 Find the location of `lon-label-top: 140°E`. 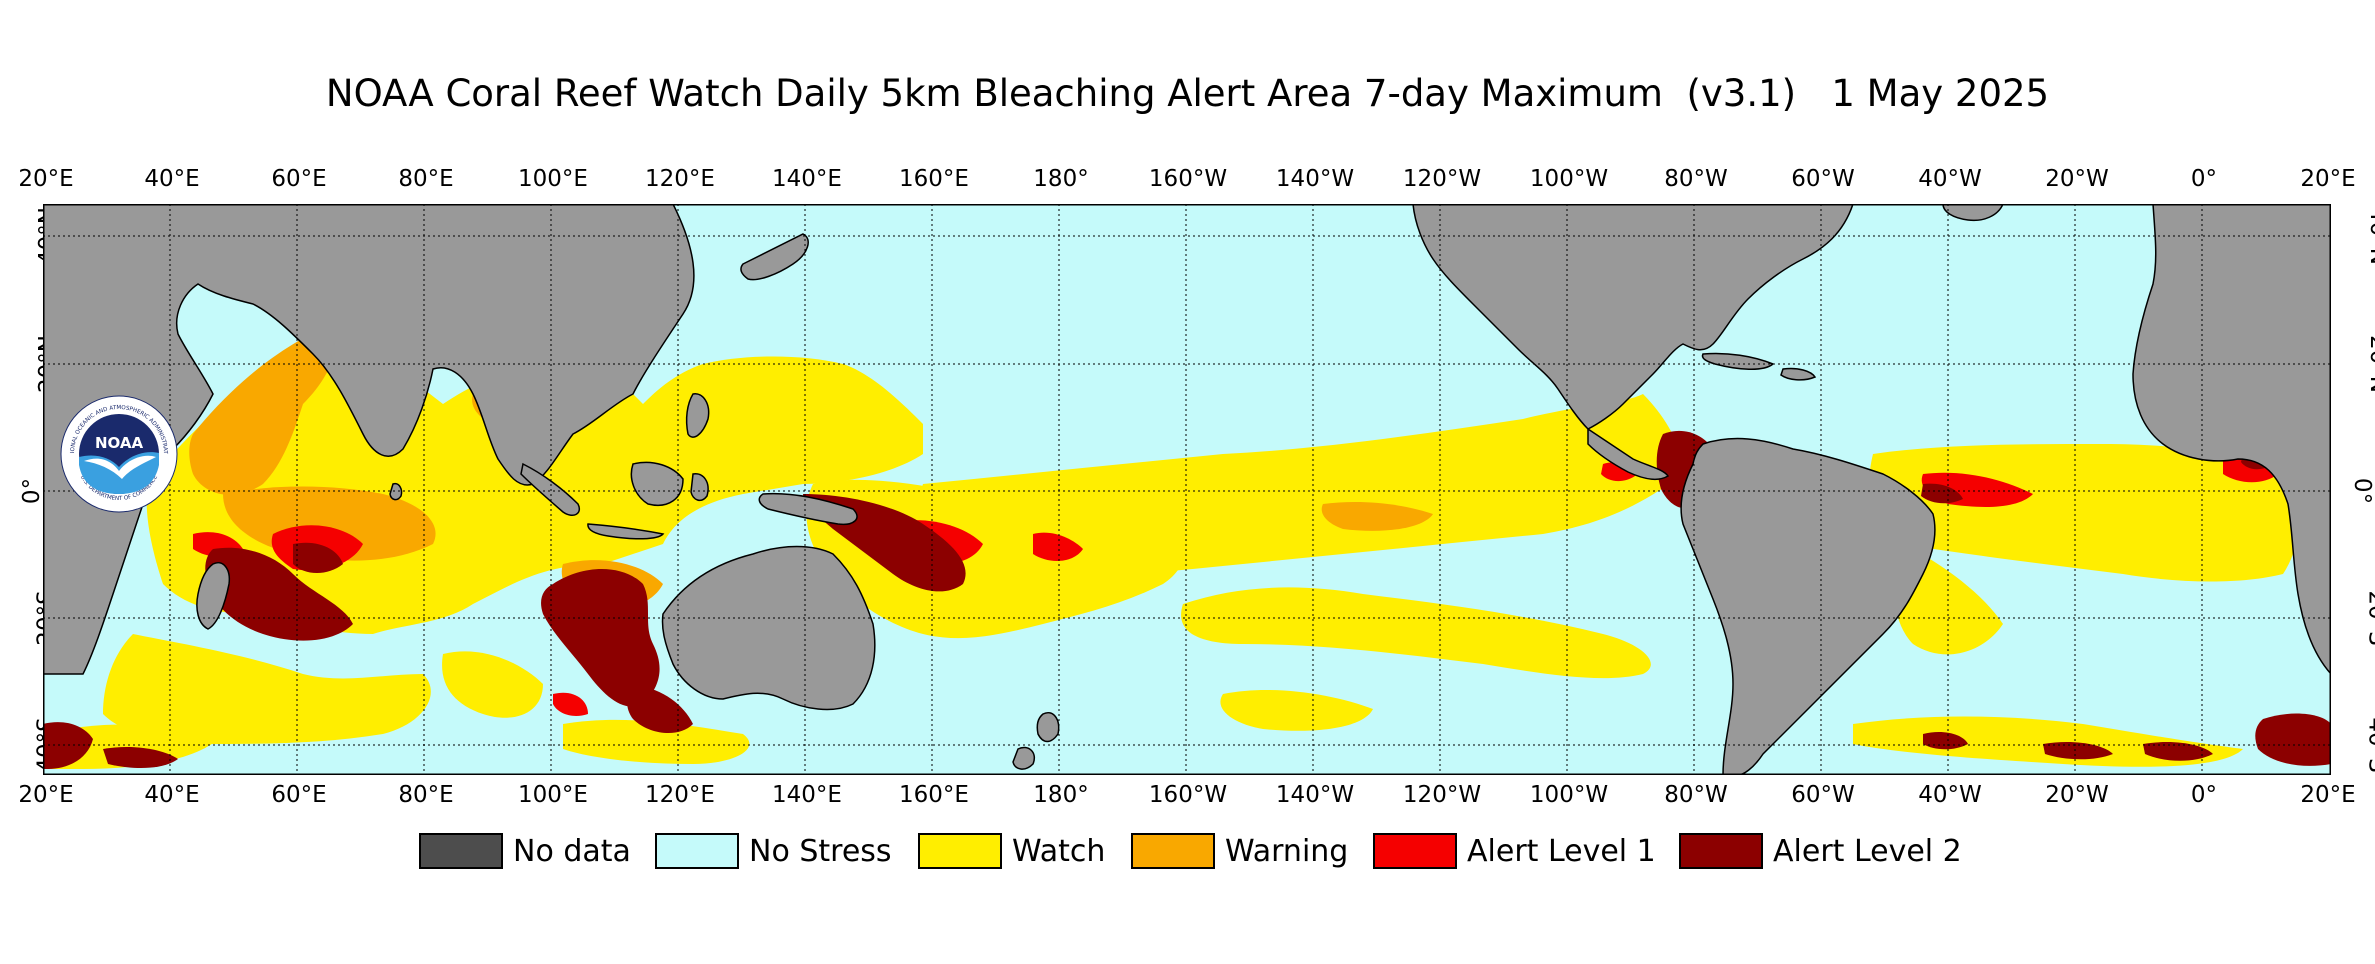

lon-label-top: 140°E is located at coordinates (807, 179).